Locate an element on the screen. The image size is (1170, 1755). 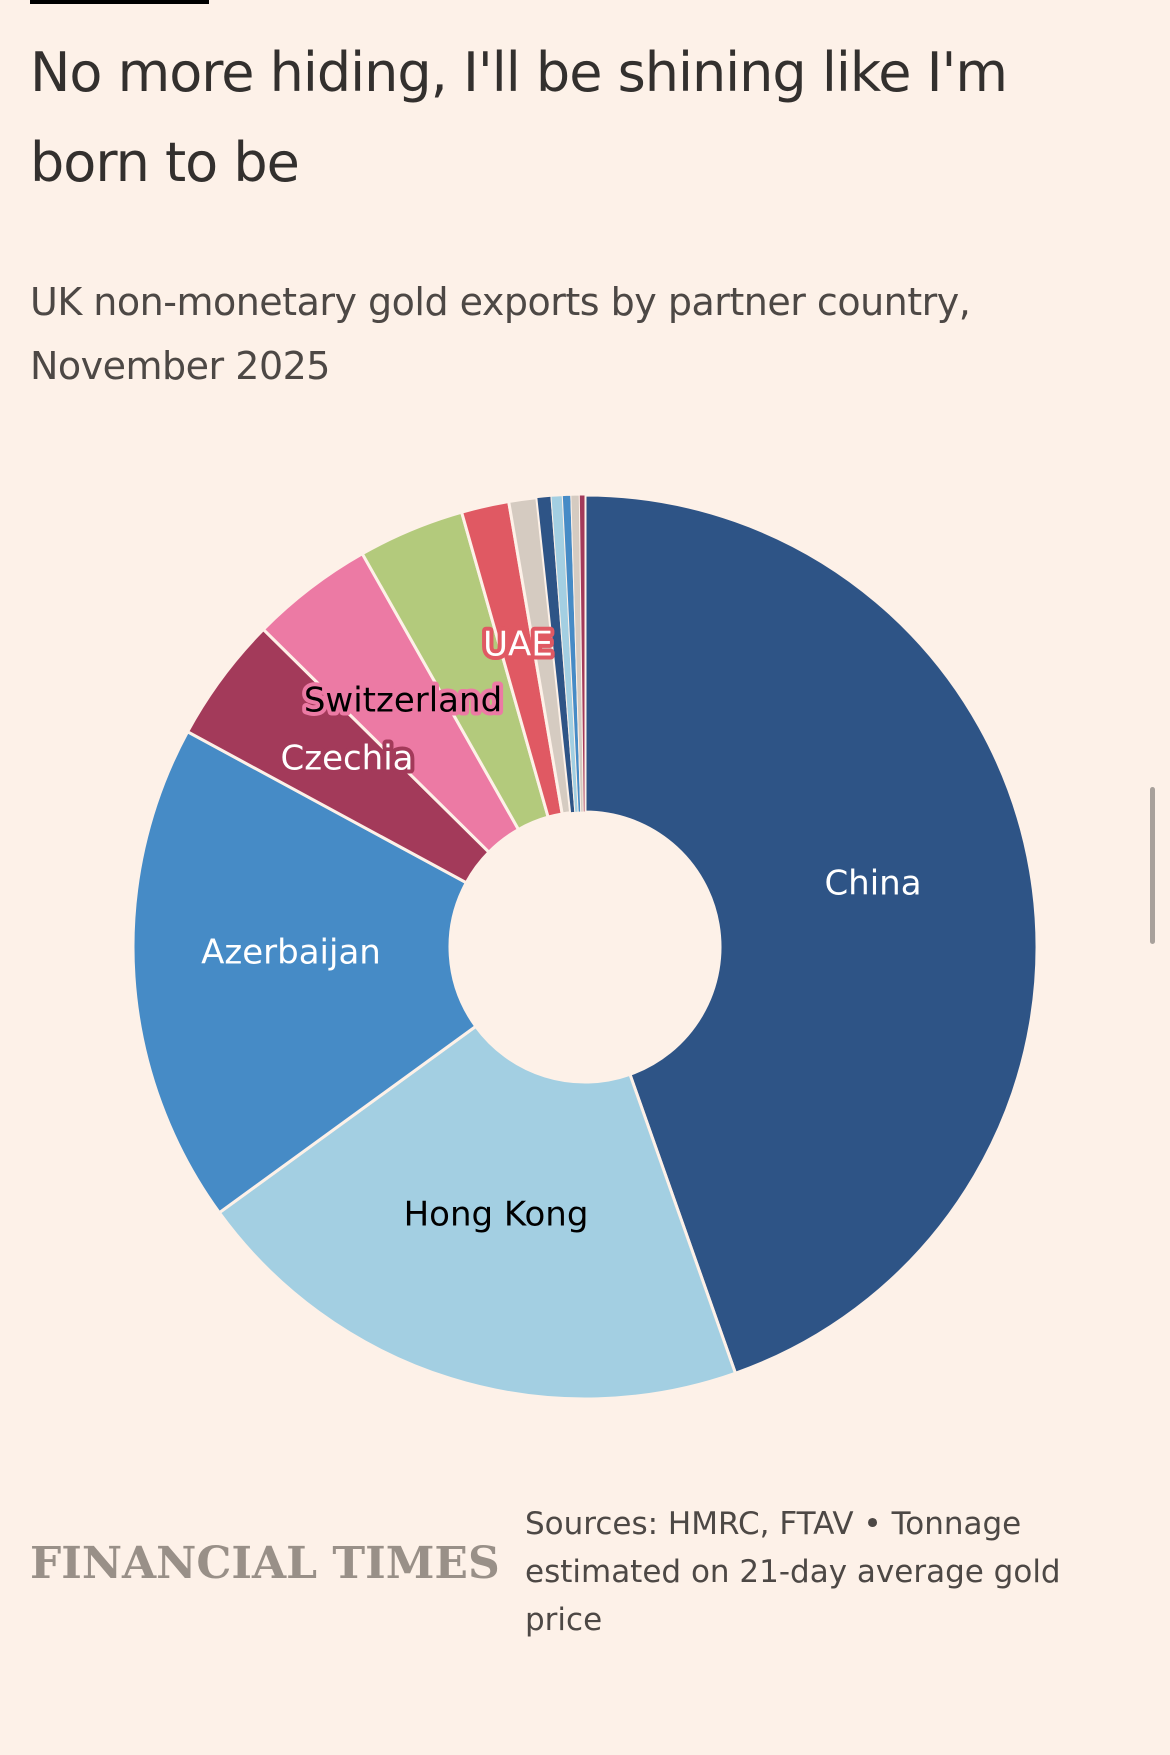
slice-label-switzerland: Switzerland is located at coordinates (403, 701).